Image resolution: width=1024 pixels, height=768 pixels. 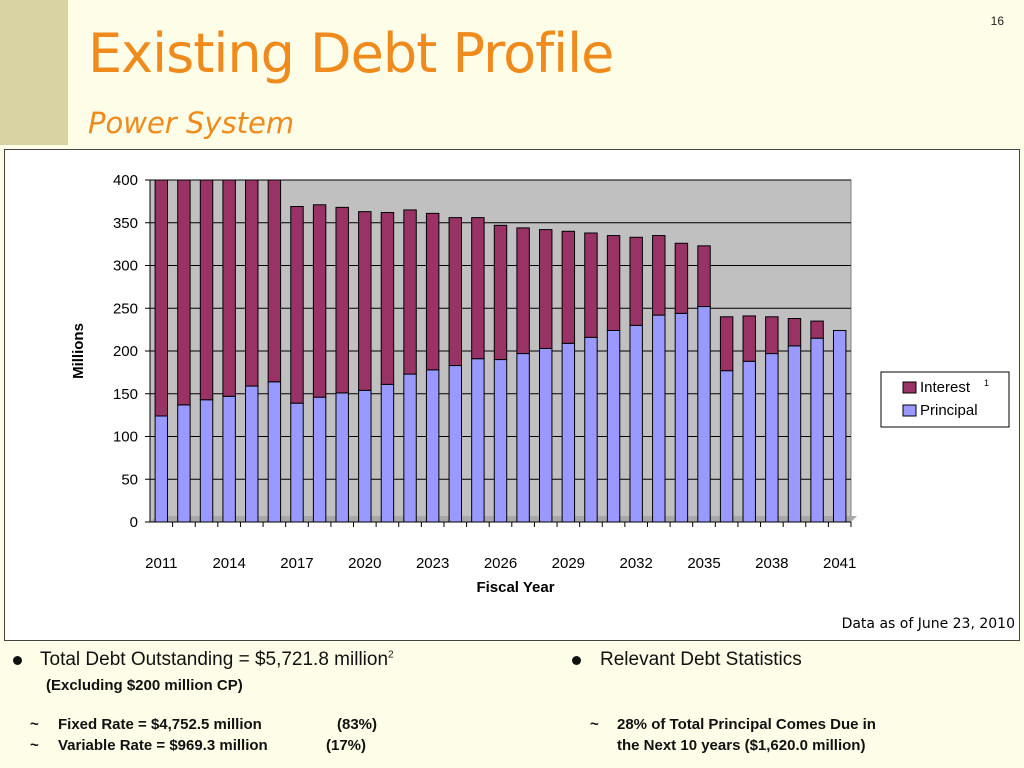 I want to click on y-tick-label: 350, so click(x=125, y=223).